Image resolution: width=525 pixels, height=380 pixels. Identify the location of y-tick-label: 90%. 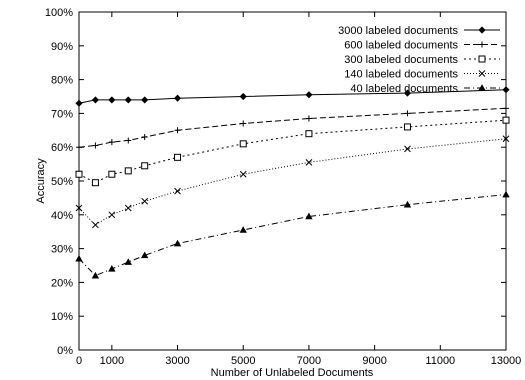
(62, 47).